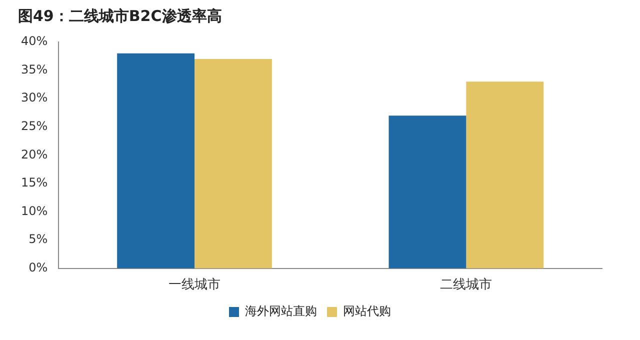  I want to click on y-tick-label: 15%, so click(34, 183).